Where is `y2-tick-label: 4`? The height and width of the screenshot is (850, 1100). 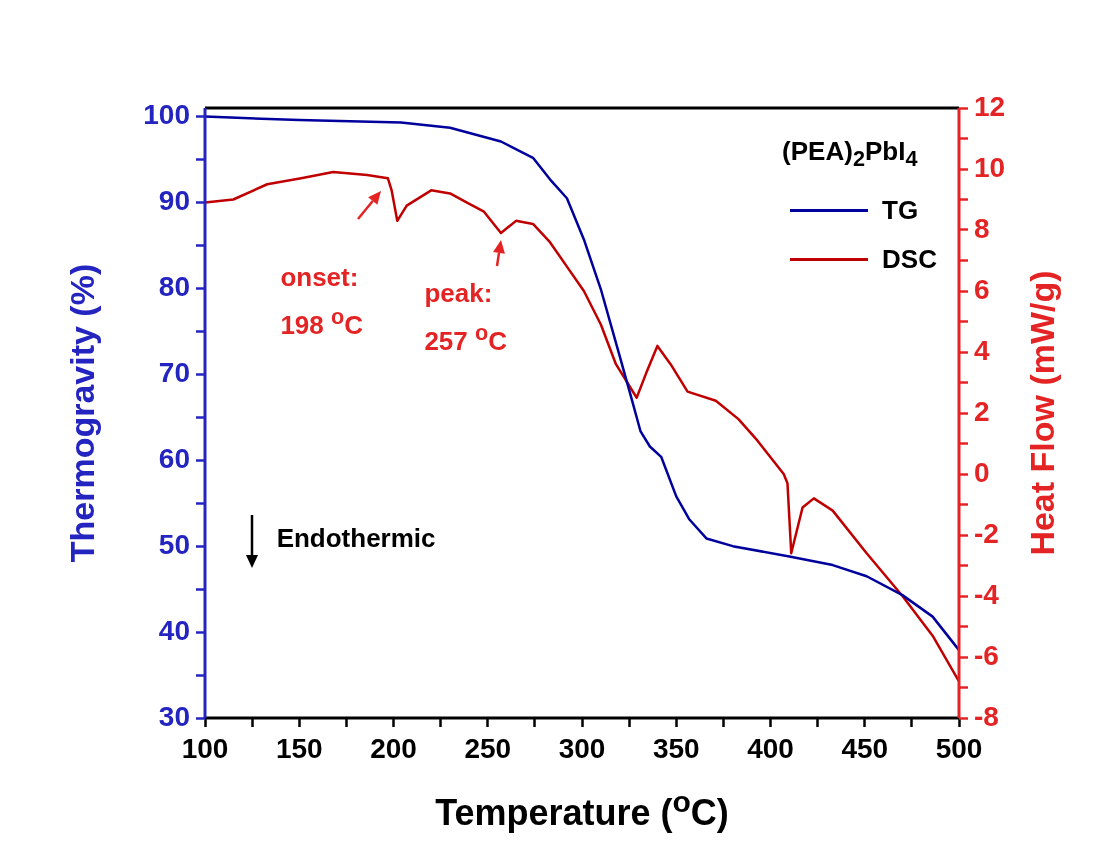
y2-tick-label: 4 is located at coordinates (982, 350).